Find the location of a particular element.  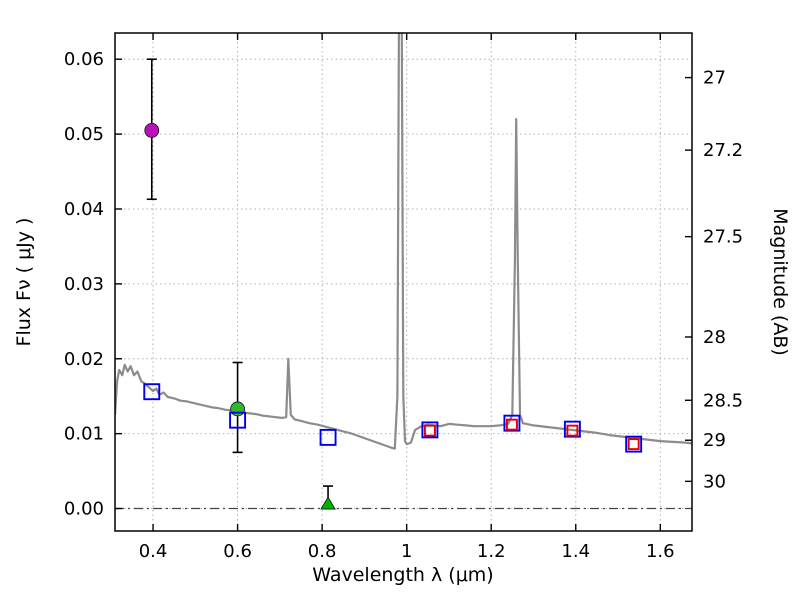

y-tick-label-left: 0.05 is located at coordinates (84, 134).